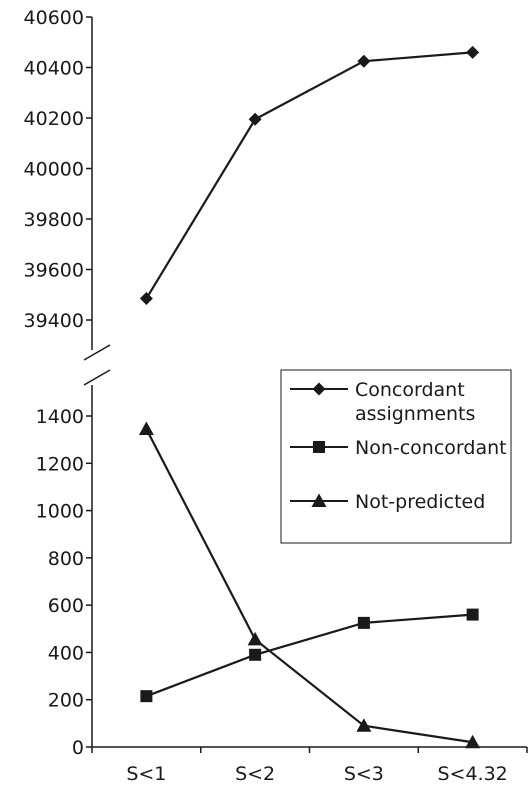 Image resolution: width=531 pixels, height=787 pixels. Describe the element at coordinates (78, 748) in the screenshot. I see `y-tick-label: 0` at that location.